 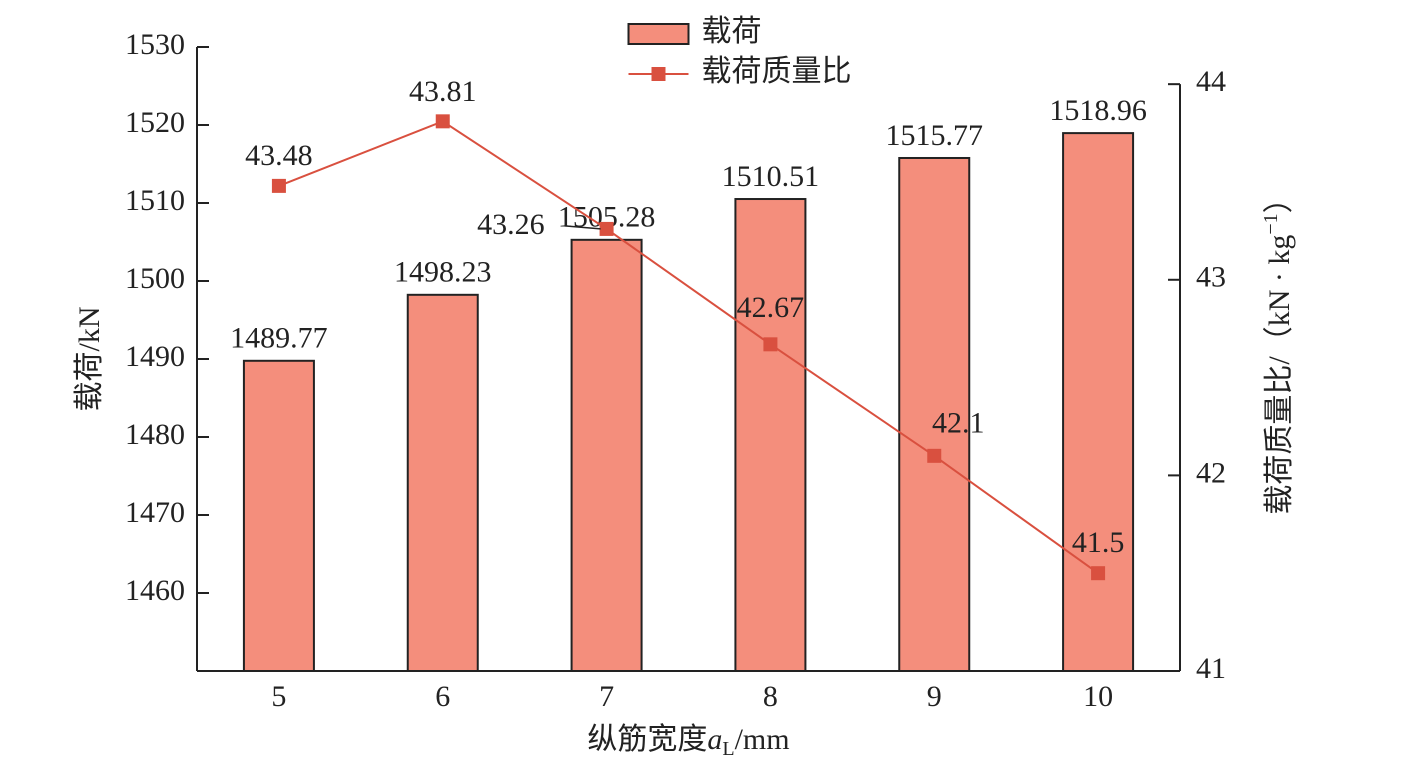 I want to click on line-value-label: 42.1, so click(x=958, y=423).